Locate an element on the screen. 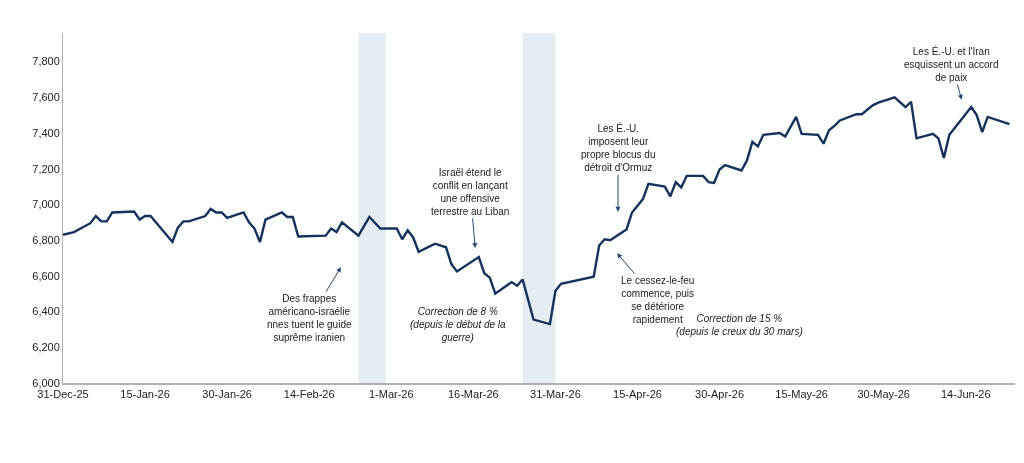 This screenshot has width=1024, height=463. x-tick-label: 15-May-26 is located at coordinates (801, 393).